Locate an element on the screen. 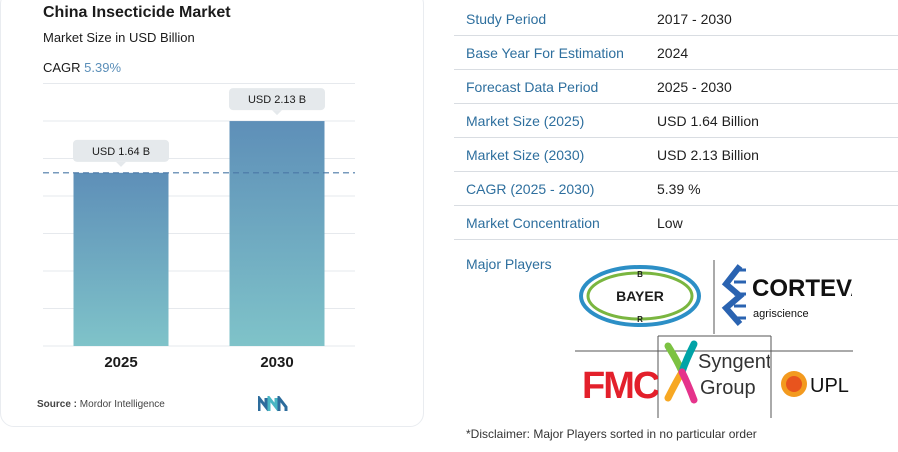  info-value: 5.39 % is located at coordinates (679, 188).